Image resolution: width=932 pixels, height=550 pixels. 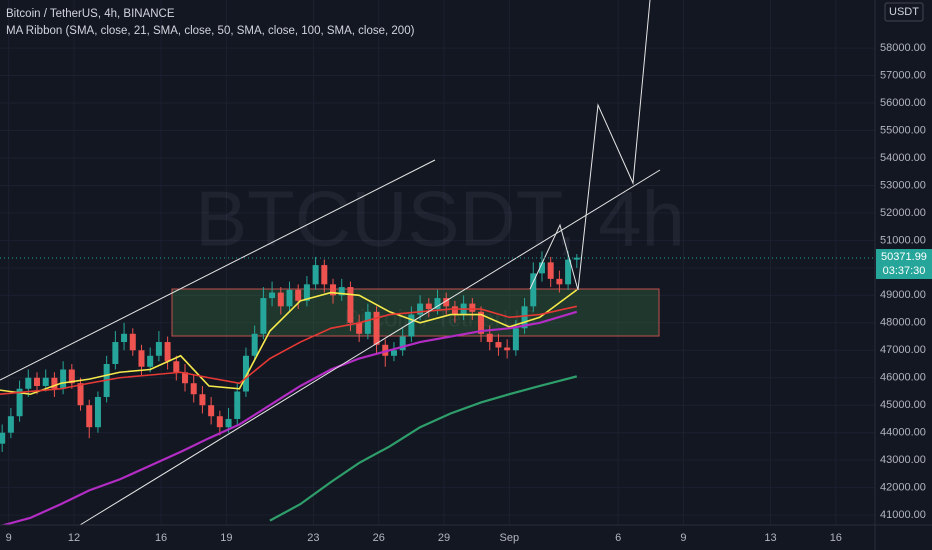 What do you see at coordinates (618, 538) in the screenshot?
I see `x-tick-label: 6` at bounding box center [618, 538].